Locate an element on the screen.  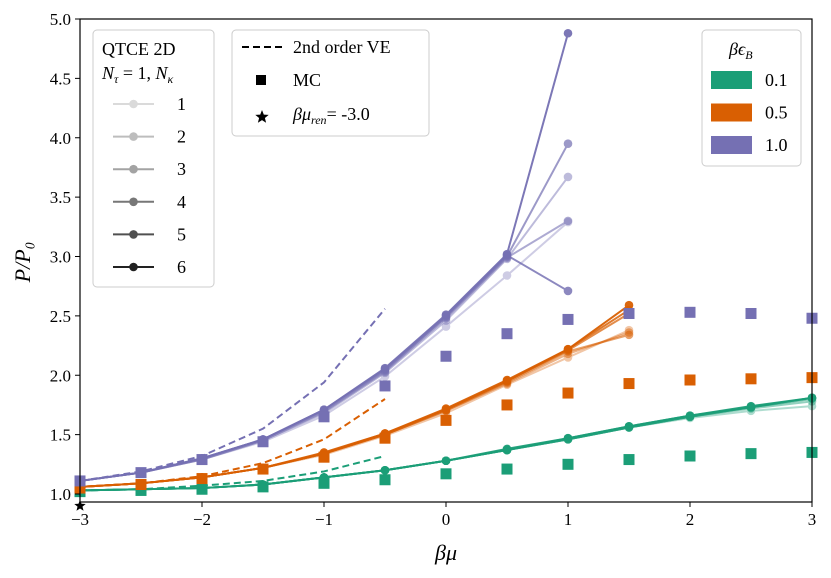
legend-order-frame is located at coordinates (153, 158).